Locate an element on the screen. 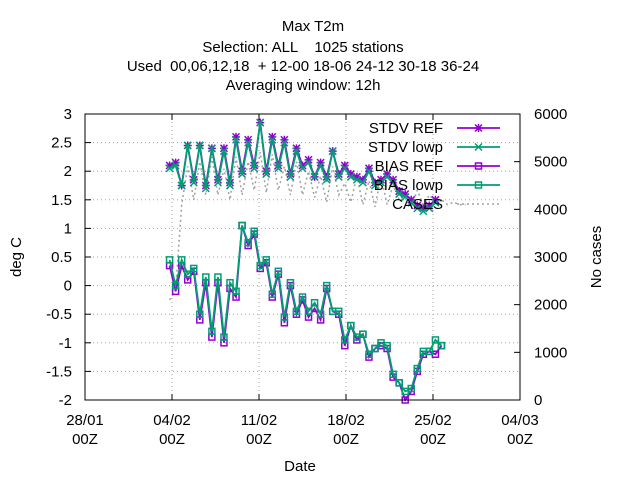 Image resolution: width=640 pixels, height=480 pixels. legend-label: STDV REF is located at coordinates (406, 128).